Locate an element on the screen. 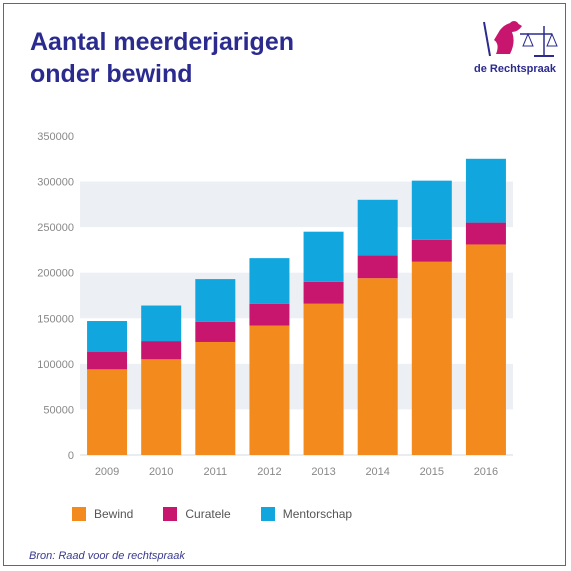 The height and width of the screenshot is (571, 571). logo-text: de Rechtspraak is located at coordinates (515, 69).